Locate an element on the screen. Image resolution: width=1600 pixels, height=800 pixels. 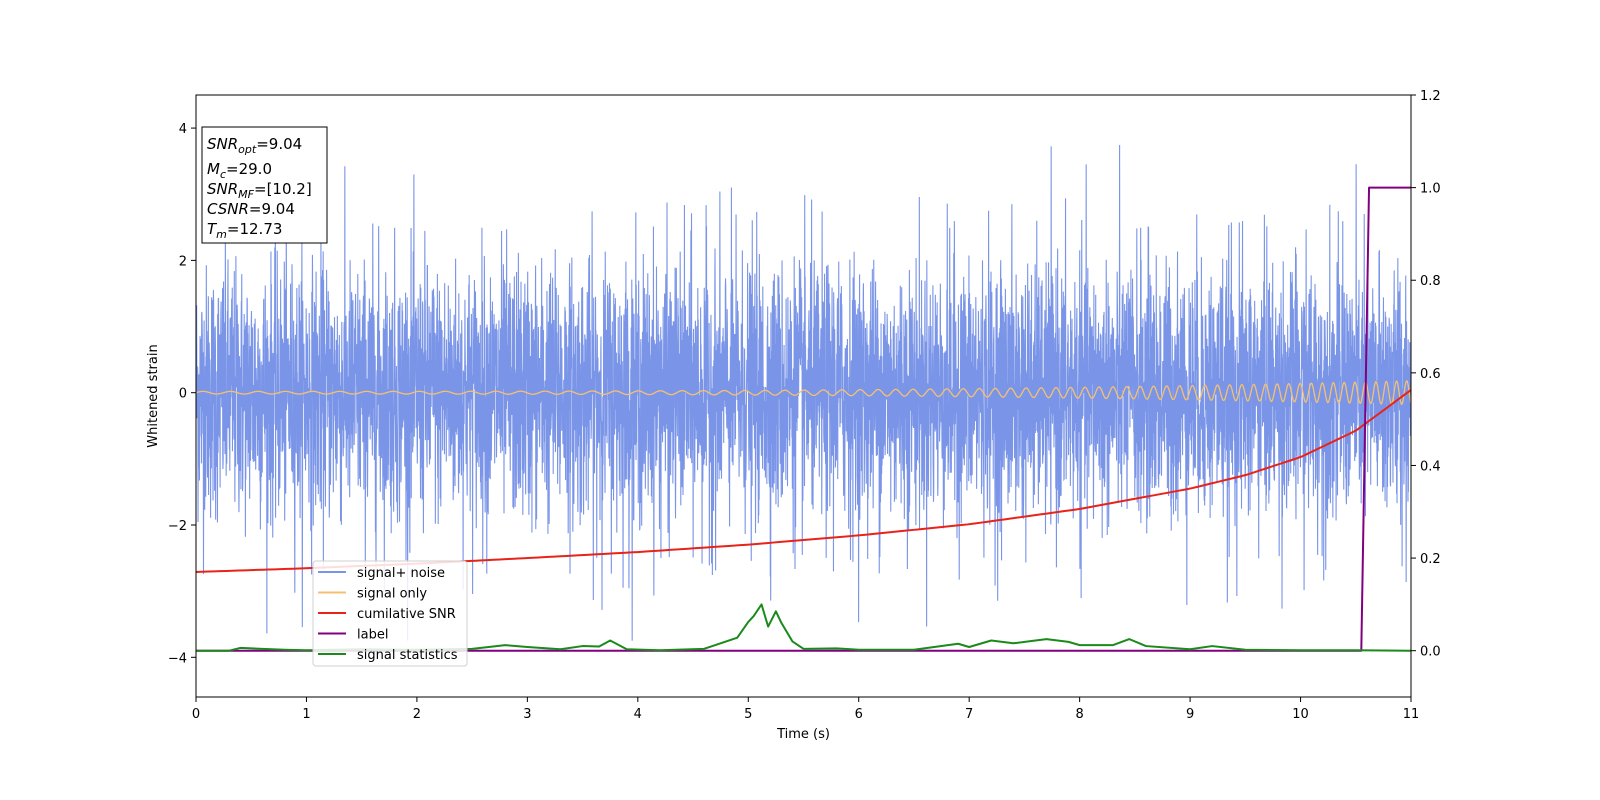
x-tick-label: 7 is located at coordinates (969, 714).